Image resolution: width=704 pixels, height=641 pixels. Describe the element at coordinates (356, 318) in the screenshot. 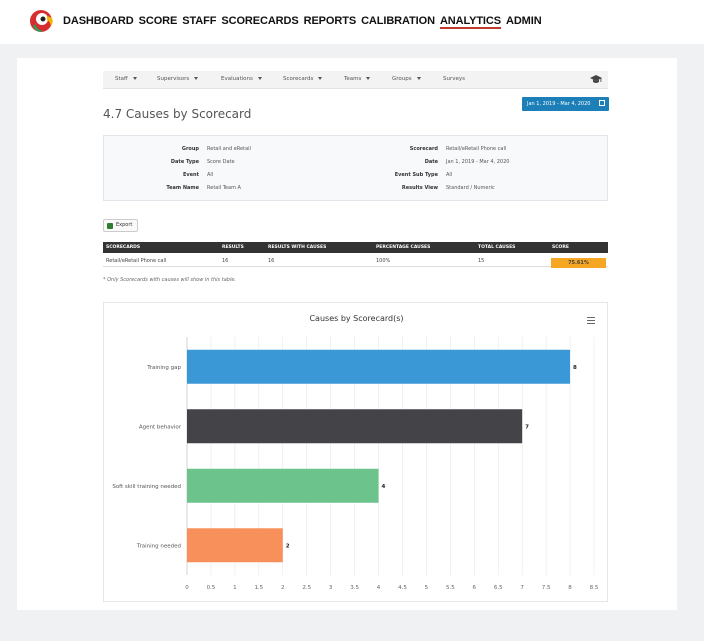

I see `chart-title: Causes by Scorecard(s)` at that location.